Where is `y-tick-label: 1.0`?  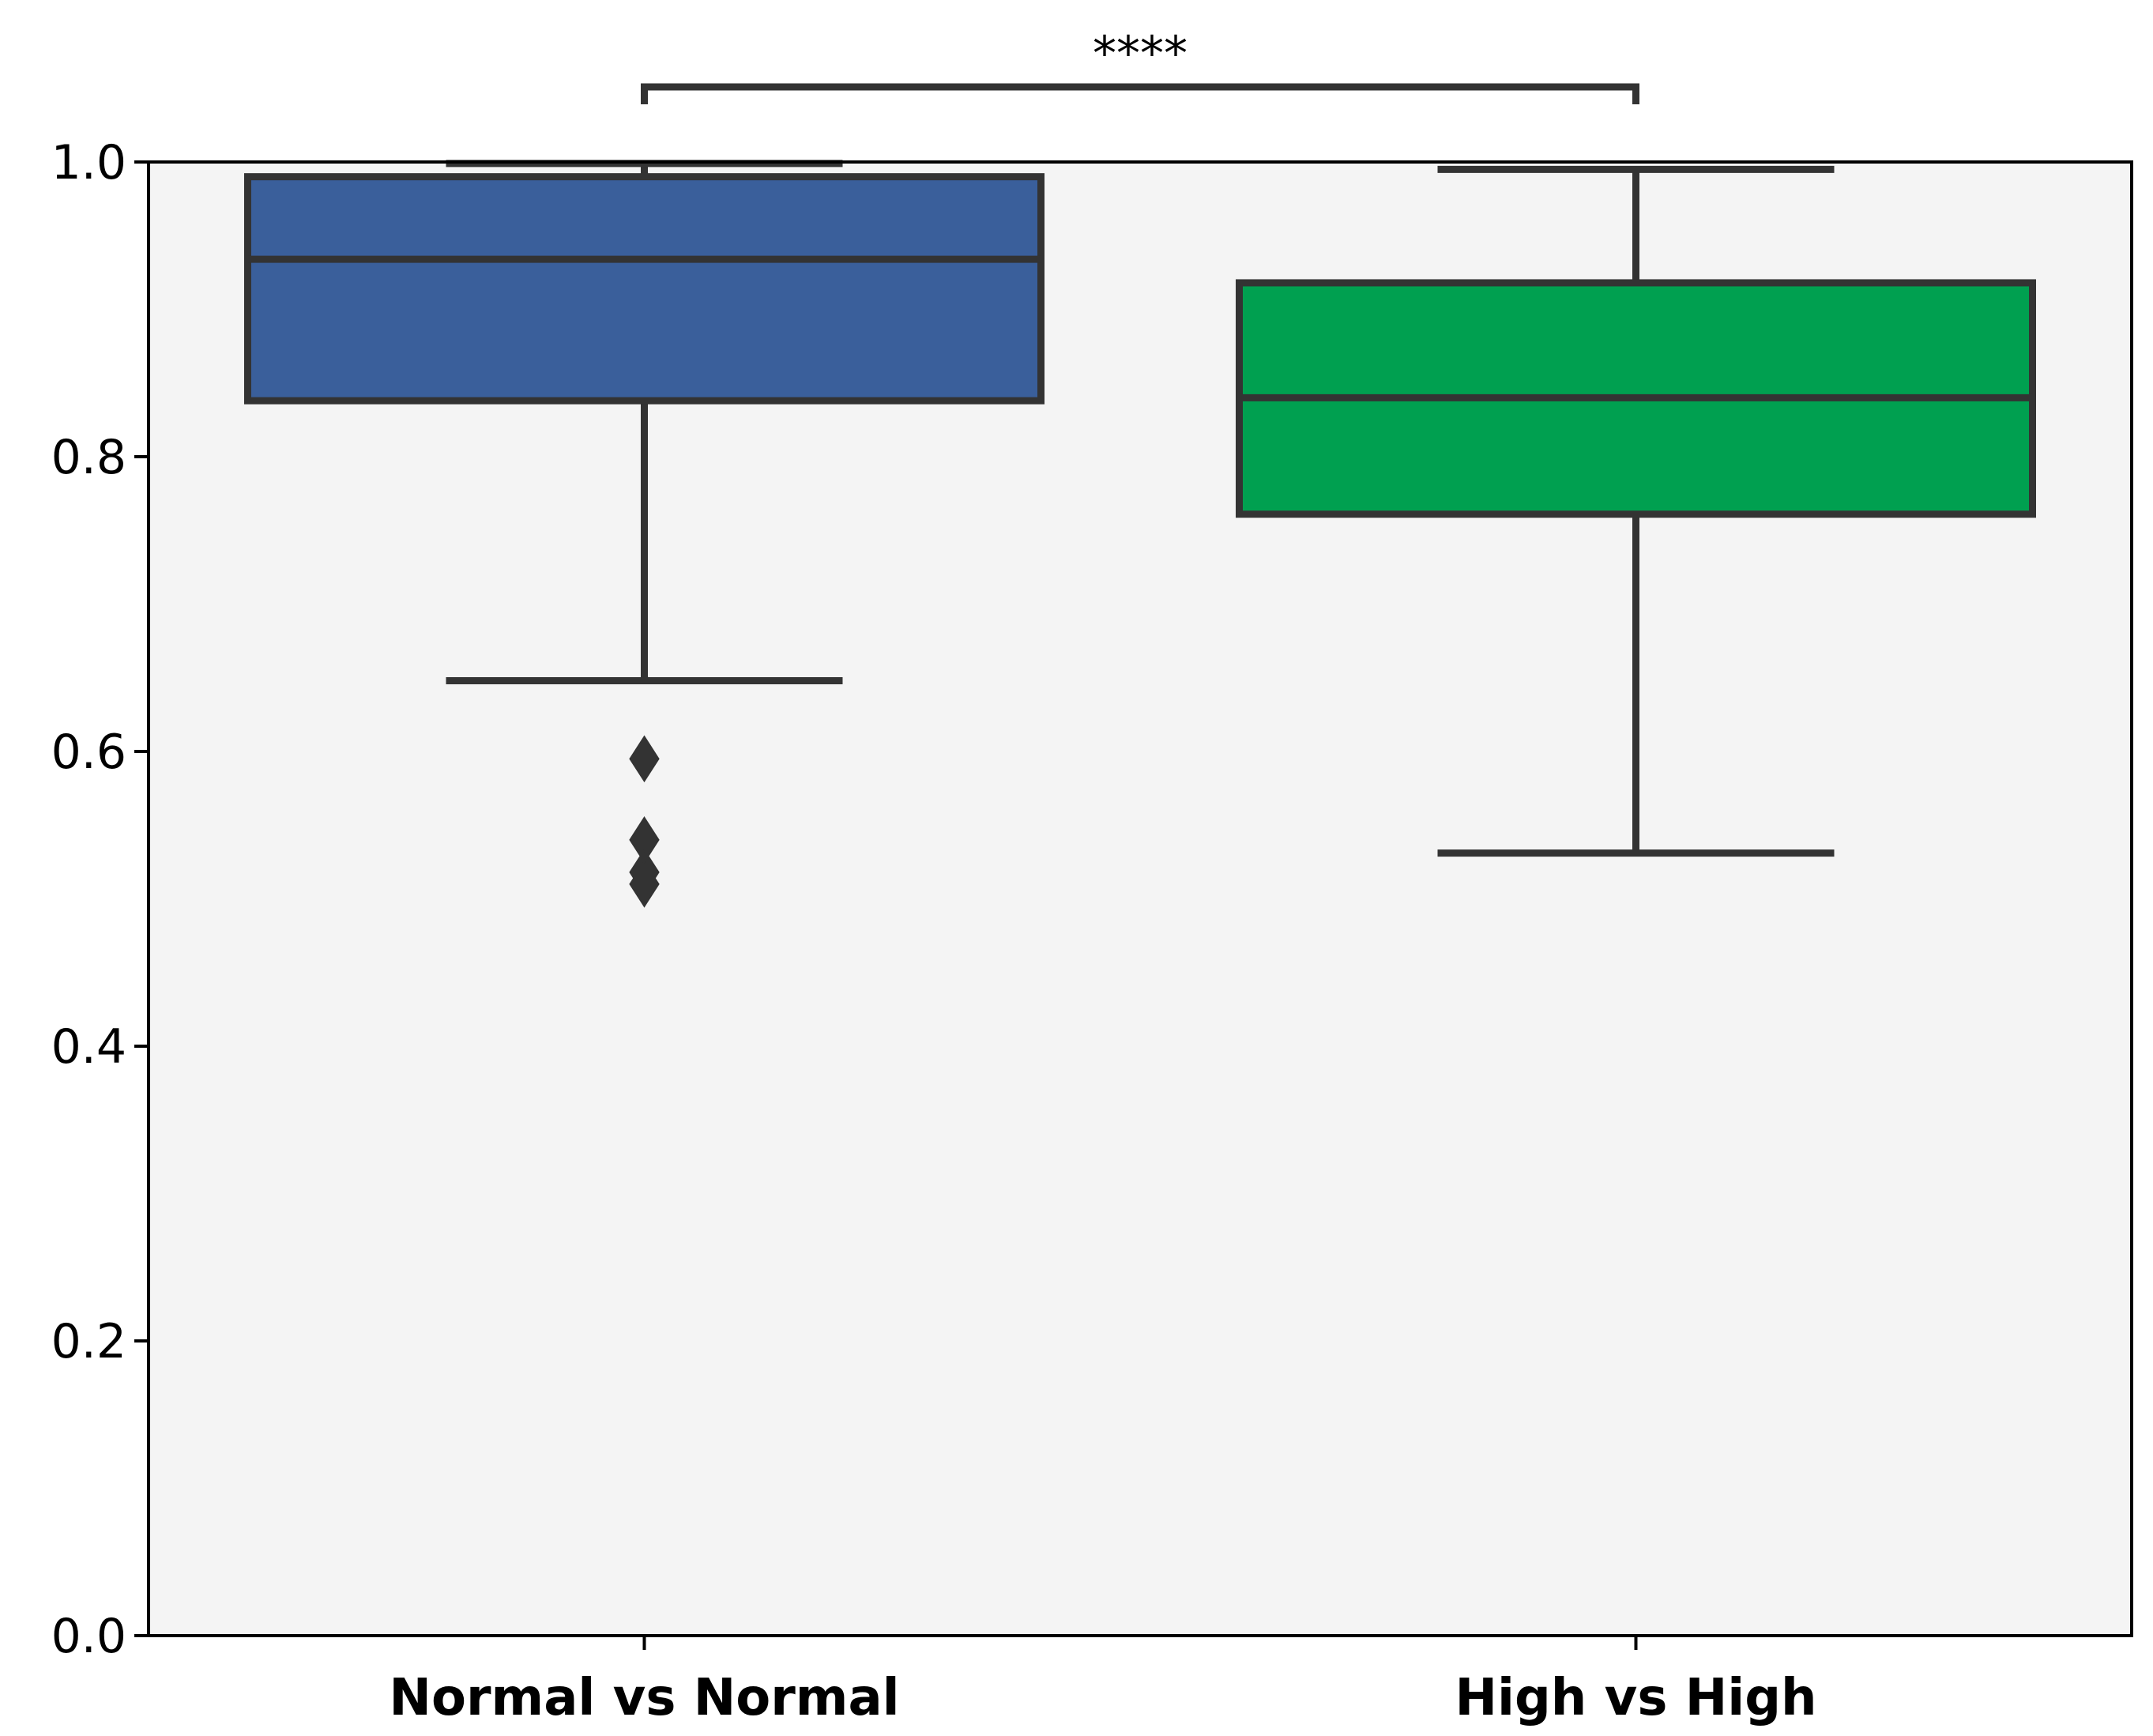 y-tick-label: 1.0 is located at coordinates (88, 162).